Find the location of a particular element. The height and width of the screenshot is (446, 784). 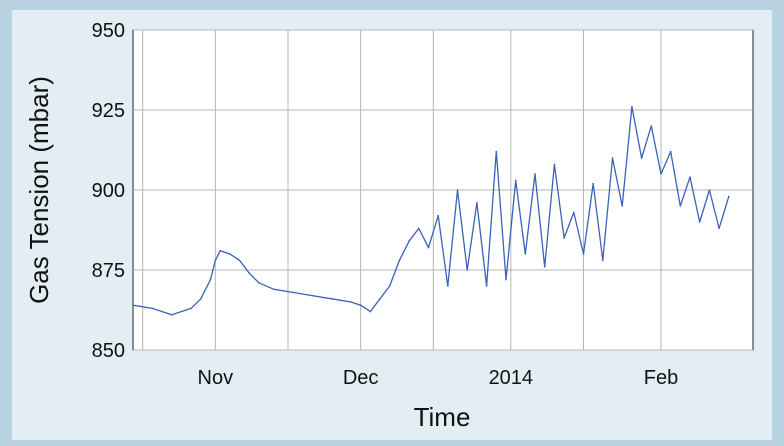

y-tick-label: 875 is located at coordinates (108, 271).